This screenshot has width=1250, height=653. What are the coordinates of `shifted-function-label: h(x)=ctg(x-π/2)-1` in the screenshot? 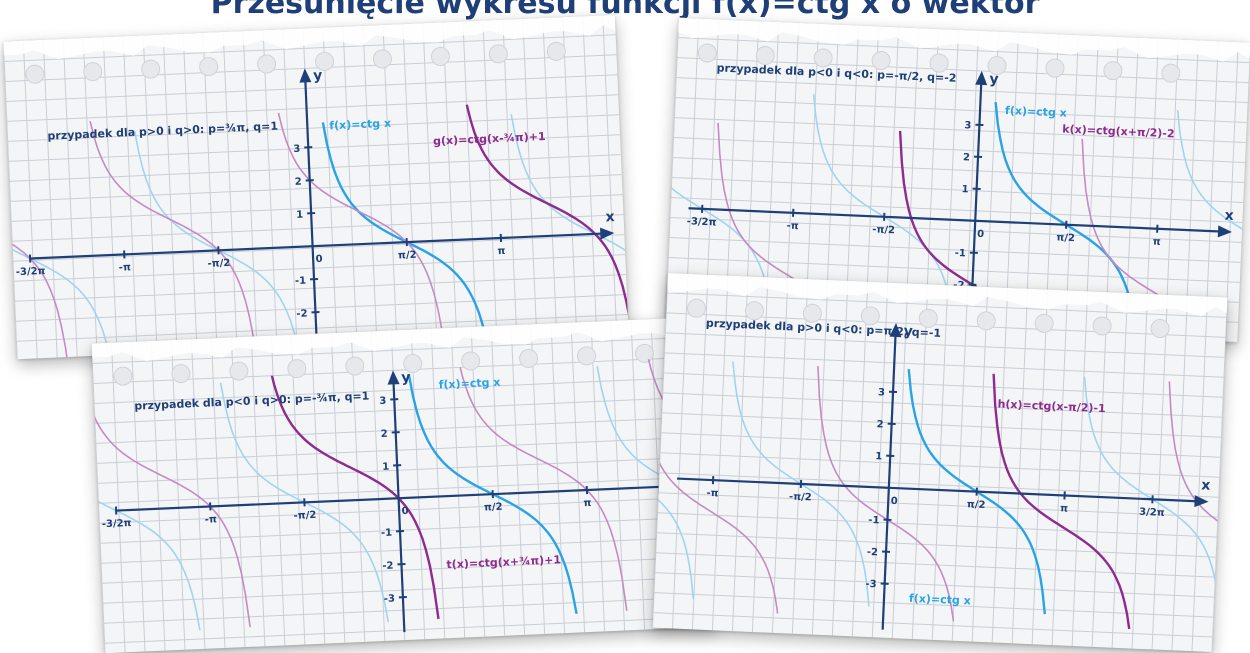 It's located at (1051, 406).